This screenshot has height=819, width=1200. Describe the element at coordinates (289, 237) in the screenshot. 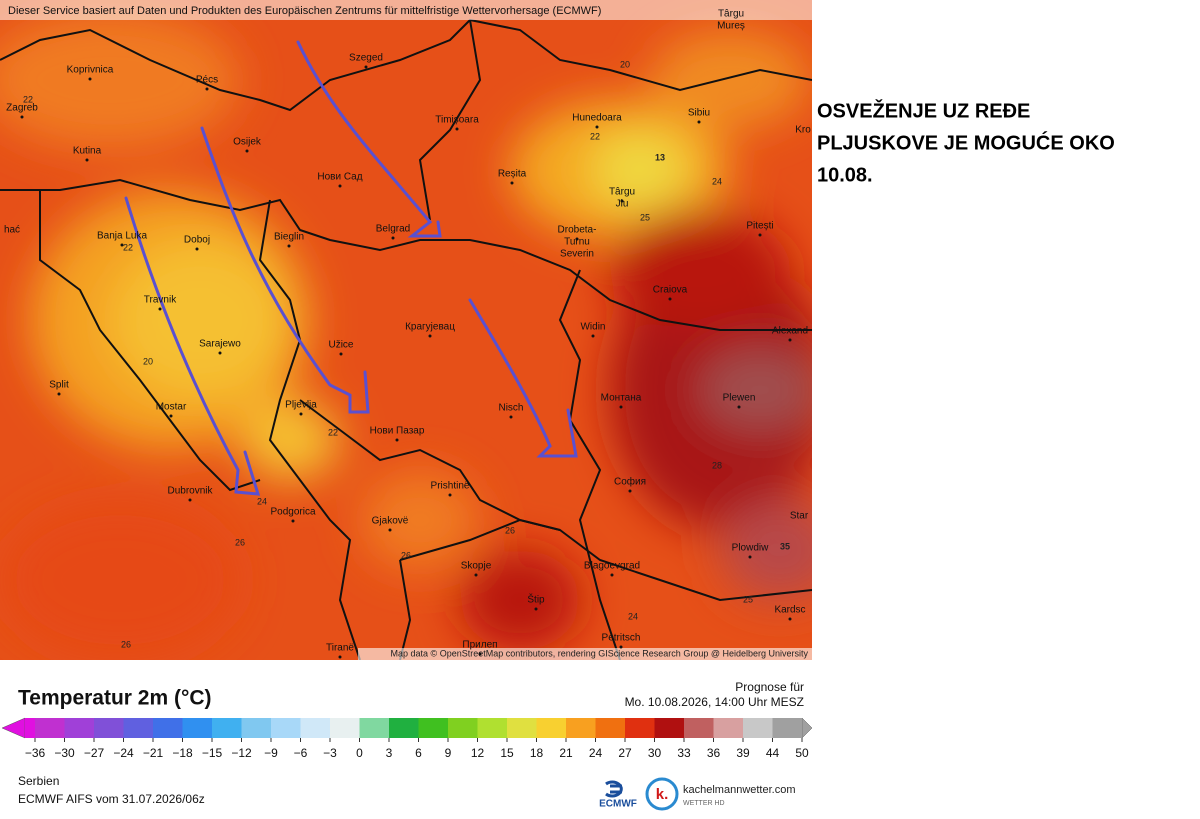

I see `place-label: Bieglin` at that location.